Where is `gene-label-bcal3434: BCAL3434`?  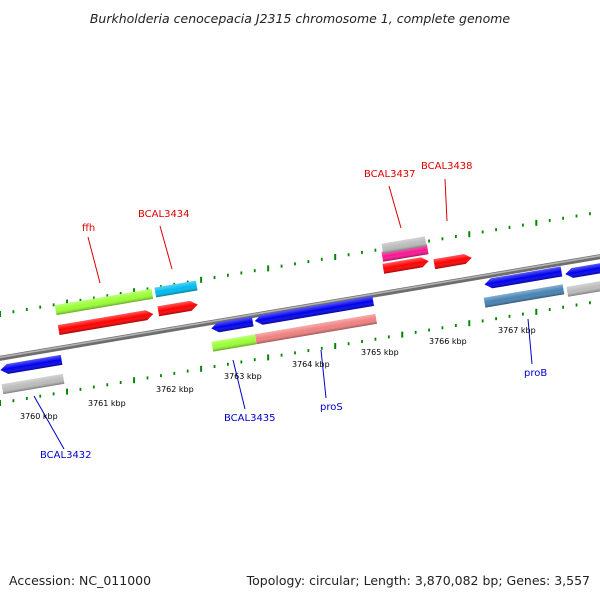 gene-label-bcal3434: BCAL3434 is located at coordinates (164, 214).